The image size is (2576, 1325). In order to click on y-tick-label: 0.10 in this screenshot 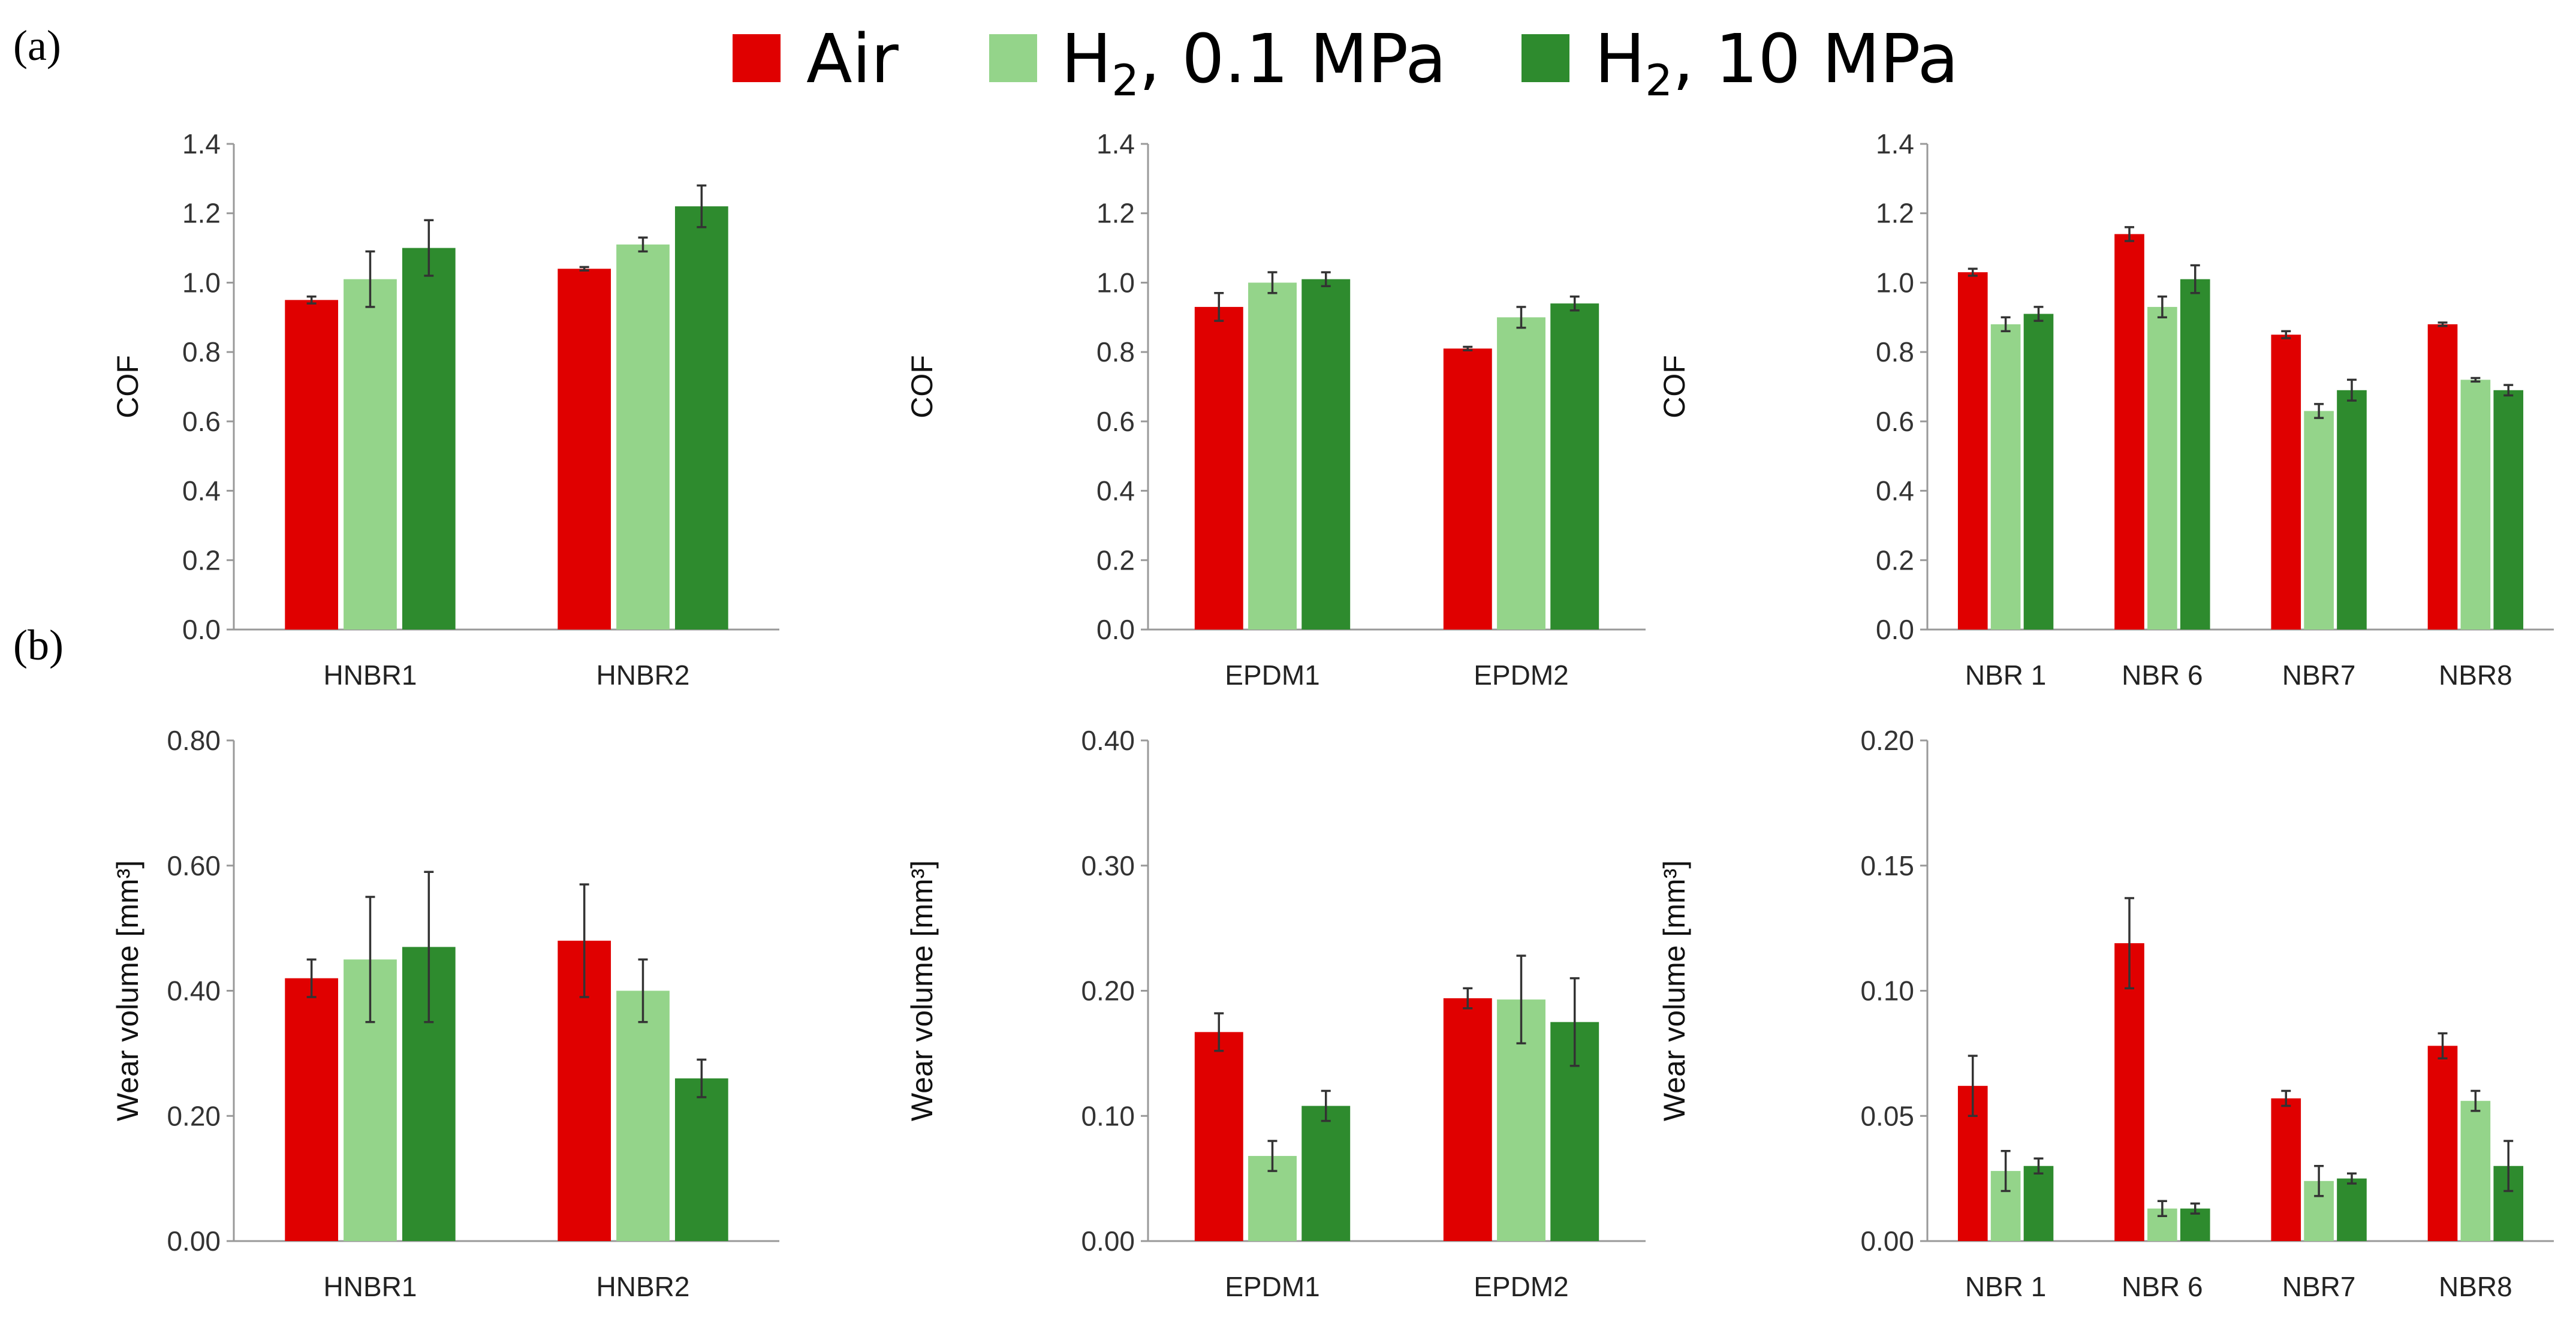, I will do `click(1887, 991)`.